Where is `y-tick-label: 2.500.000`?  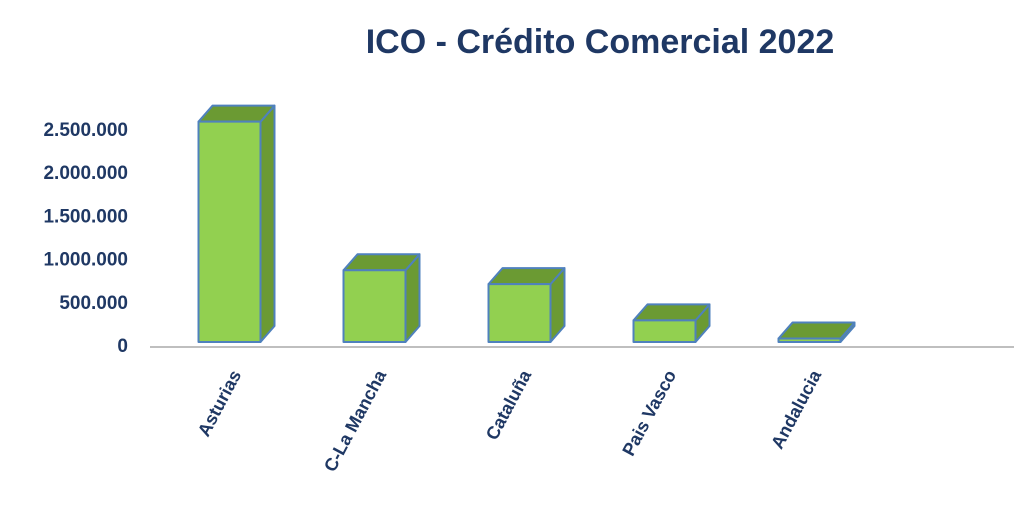 y-tick-label: 2.500.000 is located at coordinates (85, 130).